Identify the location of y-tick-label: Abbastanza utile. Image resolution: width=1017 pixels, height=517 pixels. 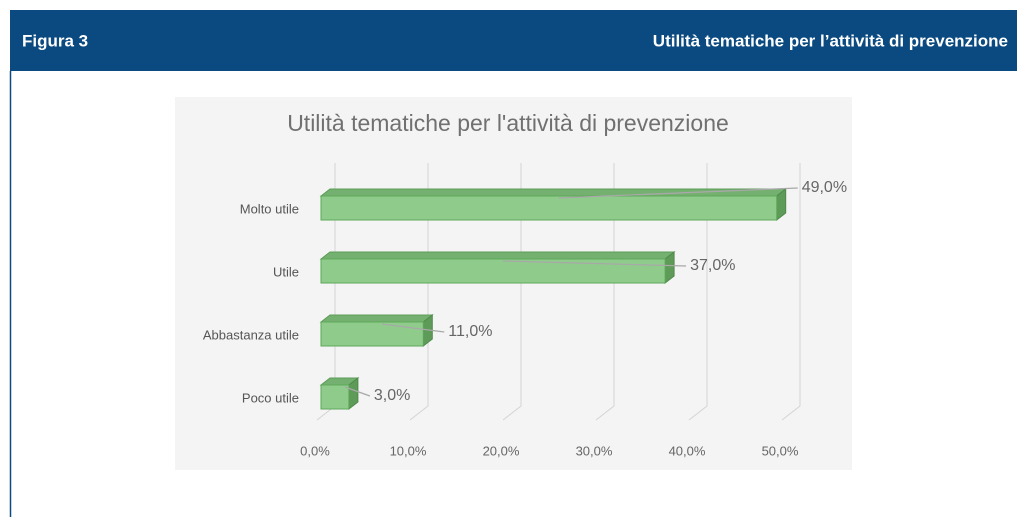
(251, 334).